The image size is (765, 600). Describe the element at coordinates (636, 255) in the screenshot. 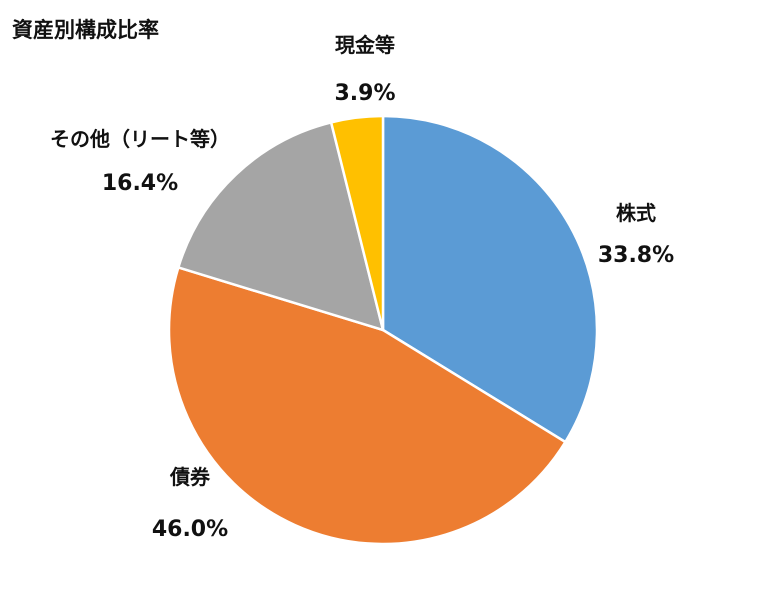

I see `slice-value-1: 33.8%` at that location.